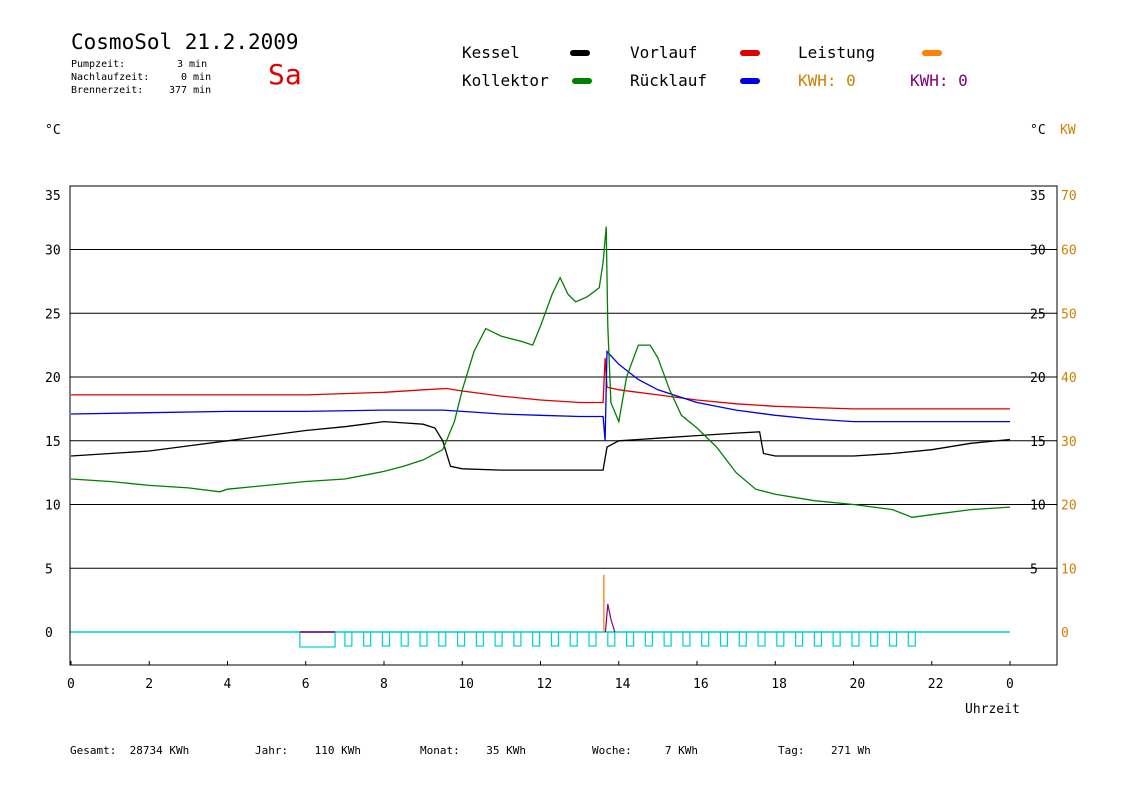  Describe the element at coordinates (1038, 314) in the screenshot. I see `y-tick-label-right: 25` at that location.